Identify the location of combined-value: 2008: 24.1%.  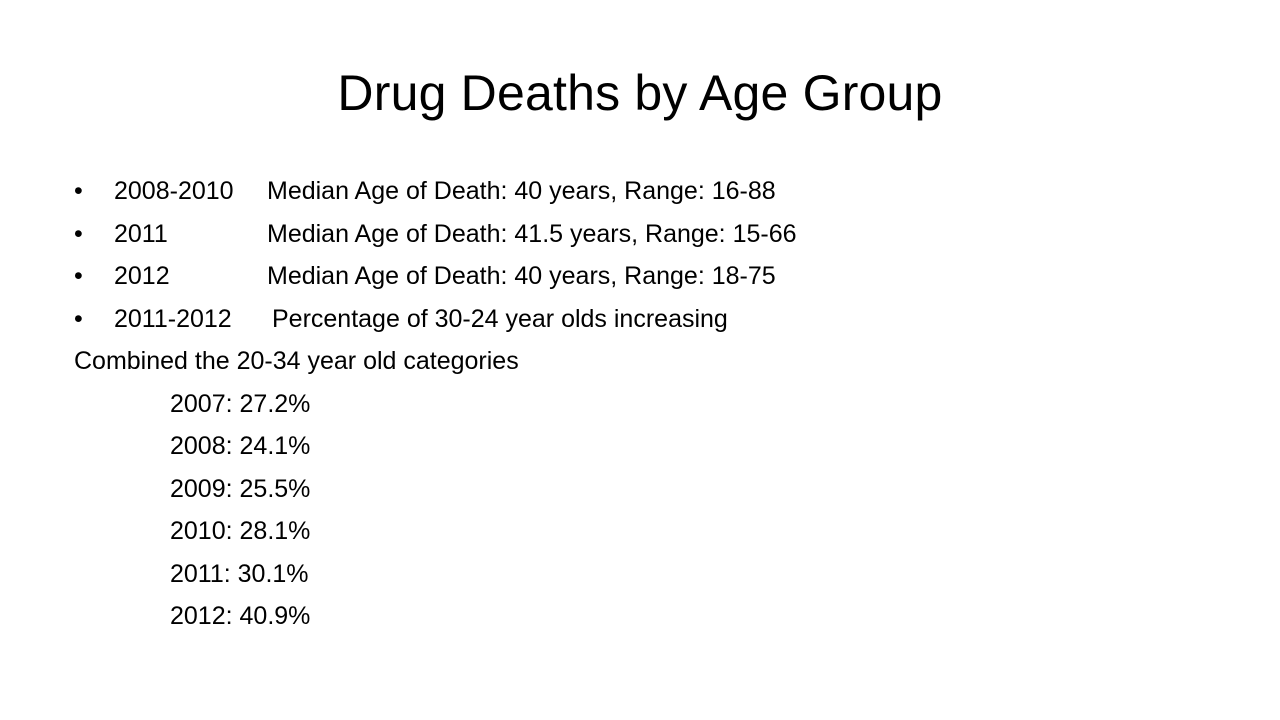
(240, 446).